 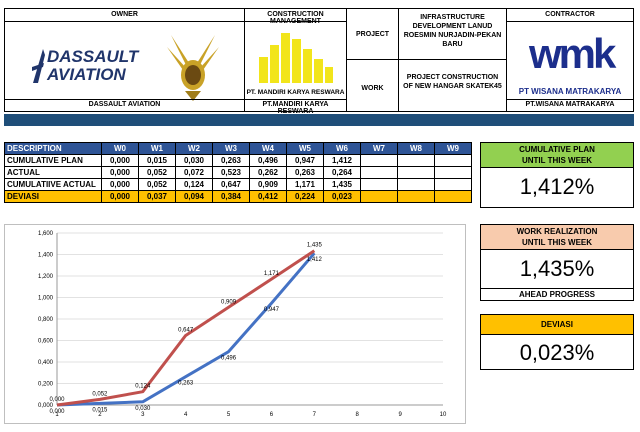 I want to click on x-tick-label: 1, so click(x=57, y=415).